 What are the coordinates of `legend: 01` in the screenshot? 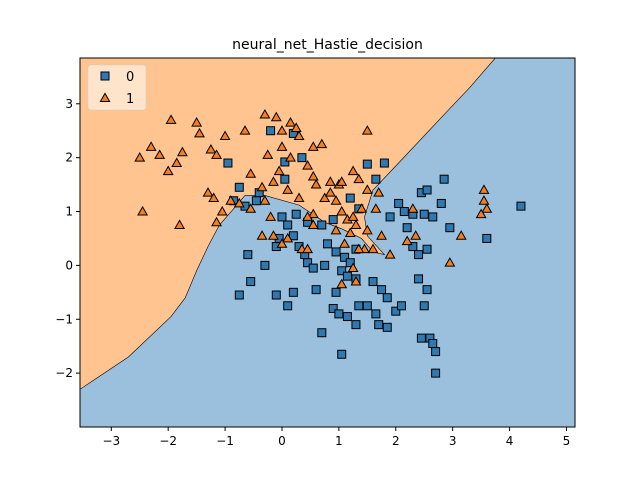 It's located at (117, 87).